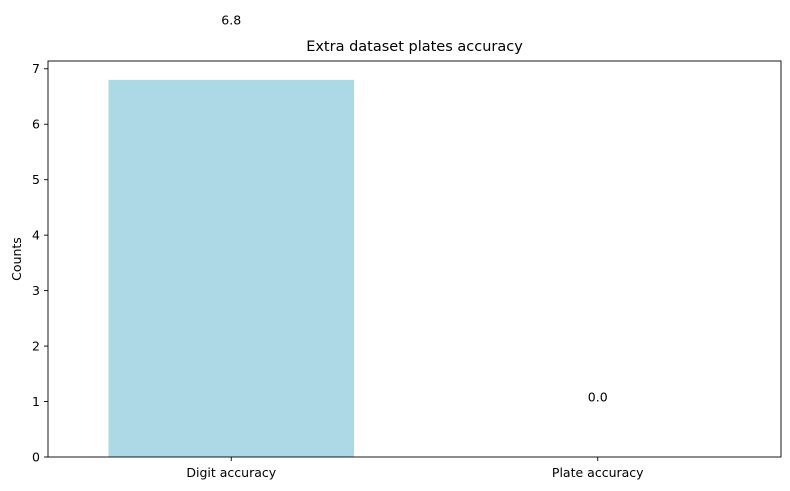 The width and height of the screenshot is (790, 491). What do you see at coordinates (231, 472) in the screenshot?
I see `x-tick-label: Digit accuracy` at bounding box center [231, 472].